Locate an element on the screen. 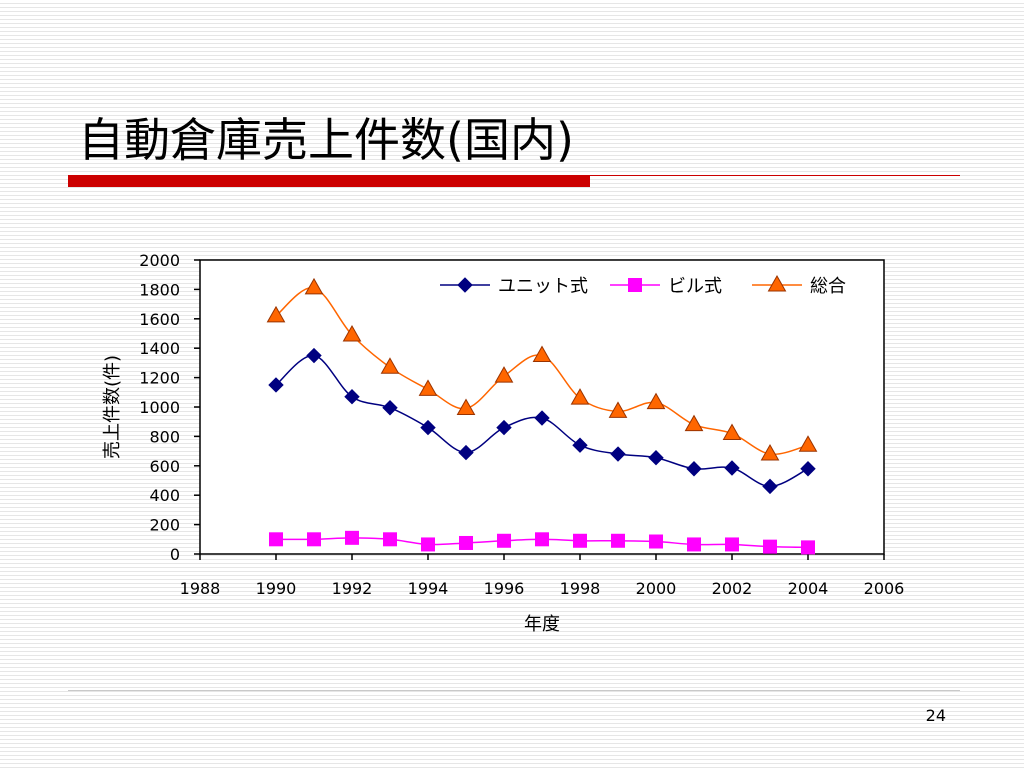  x-tick-label: 1992 is located at coordinates (352, 588).